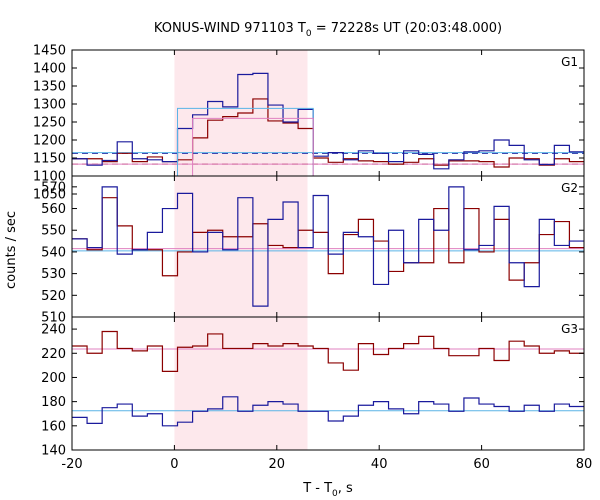 The image size is (600, 500). Describe the element at coordinates (53, 451) in the screenshot. I see `panel-g3-ytick-label: 140` at that location.